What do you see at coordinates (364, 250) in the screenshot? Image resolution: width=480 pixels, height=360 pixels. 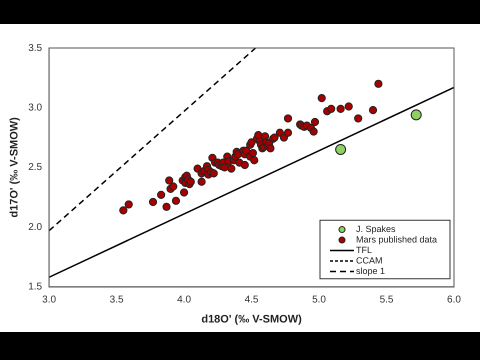 I see `legend-label: TFL` at bounding box center [364, 250].